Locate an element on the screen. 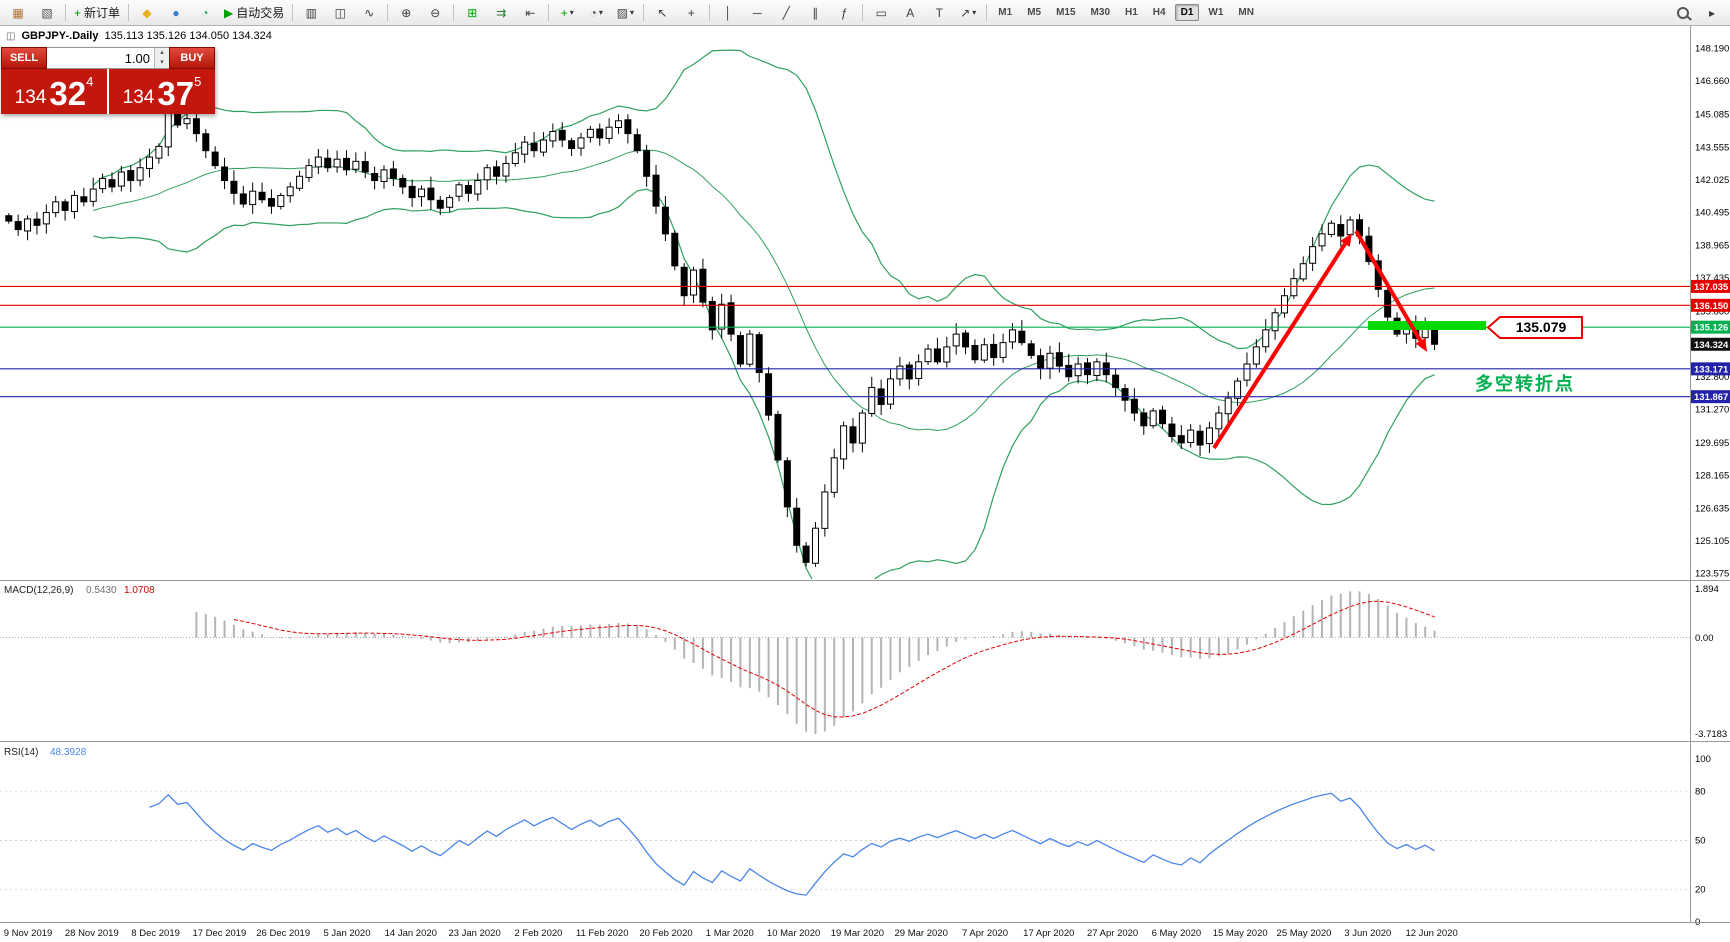 The image size is (1730, 942). line-chart-mode-icon: ∿ is located at coordinates (369, 12).